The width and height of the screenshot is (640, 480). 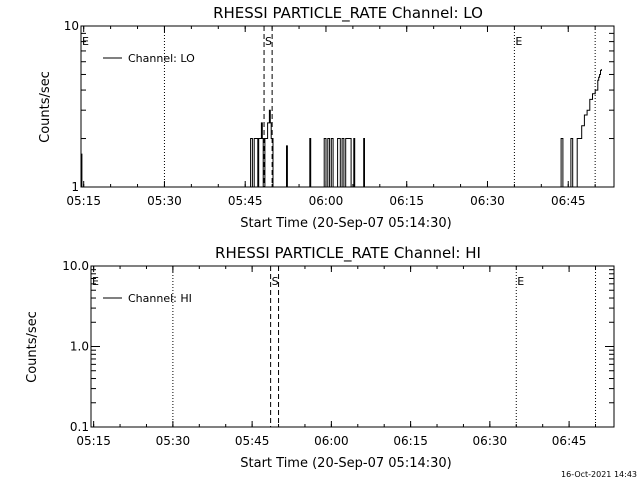 I want to click on legend-label-hi: Channel: HI, so click(x=160, y=298).